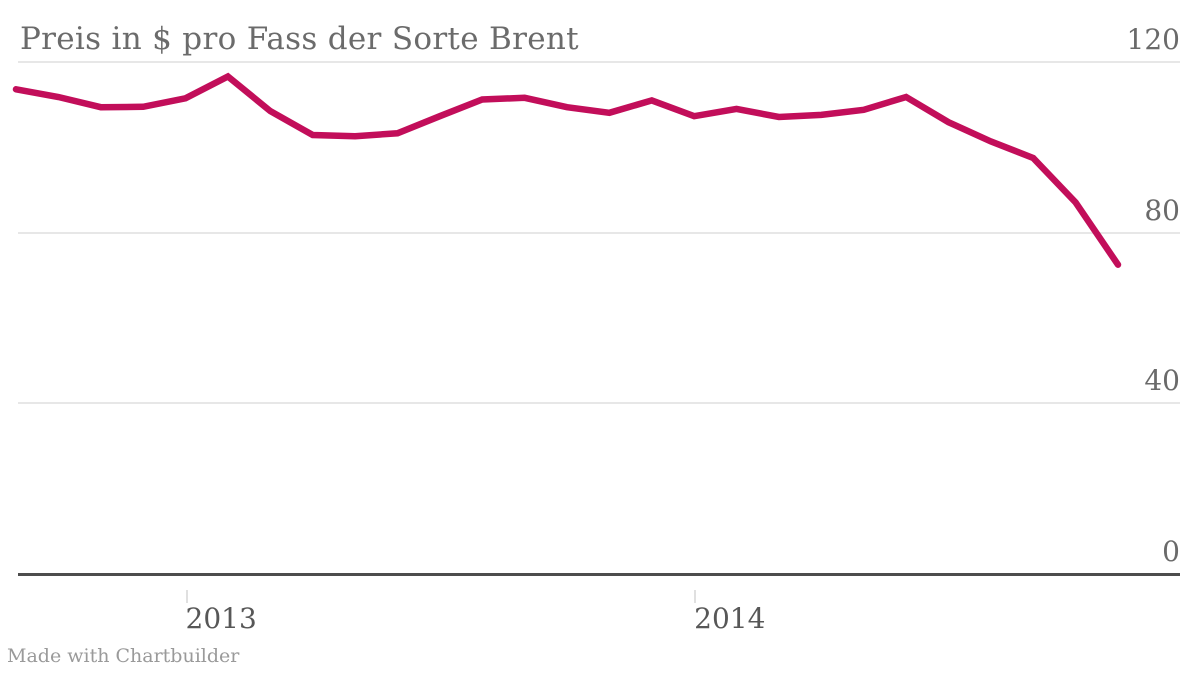 The image size is (1200, 676). Describe the element at coordinates (221, 618) in the screenshot. I see `x-axis-label-2013: 2013` at that location.